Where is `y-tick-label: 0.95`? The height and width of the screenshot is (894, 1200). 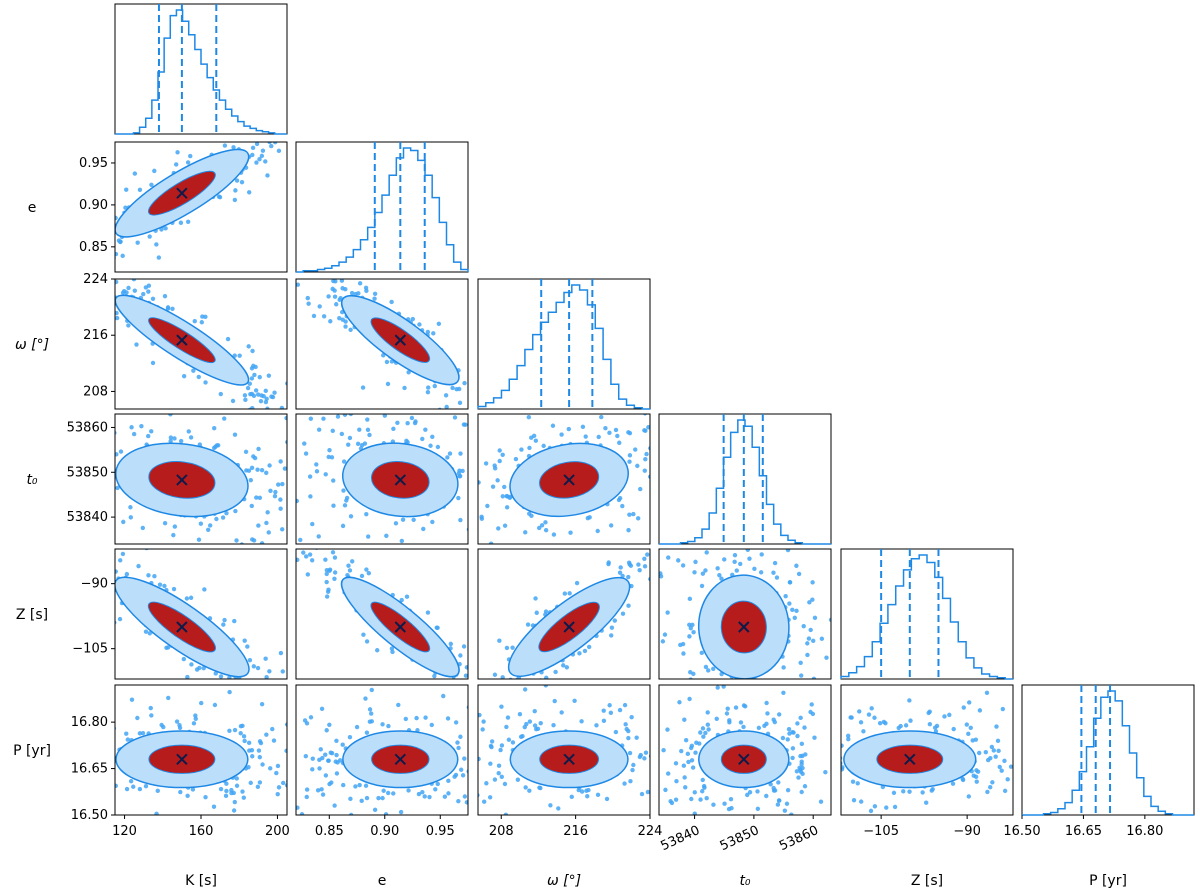
y-tick-label: 0.95 is located at coordinates (93, 163).